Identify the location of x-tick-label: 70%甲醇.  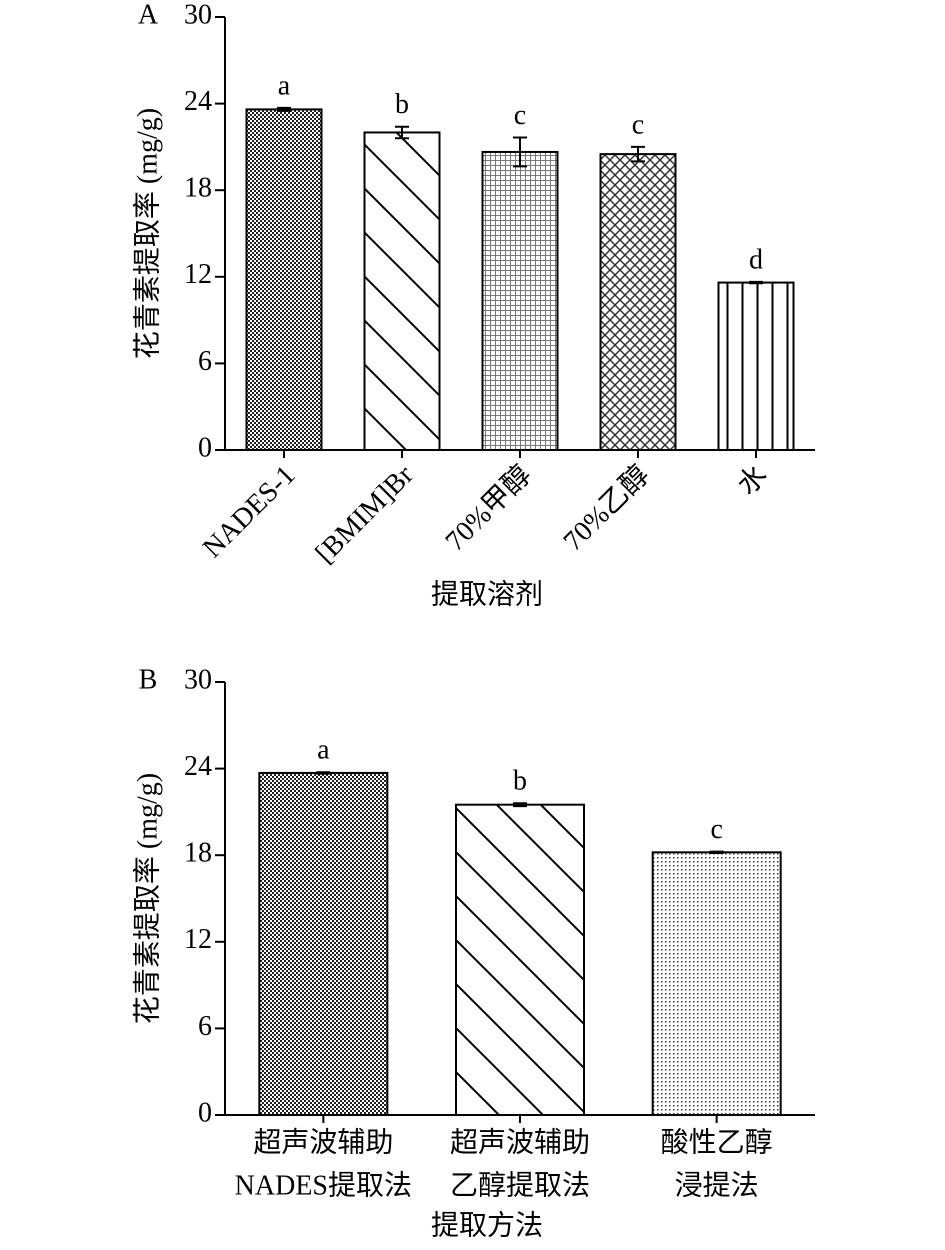
(488, 508).